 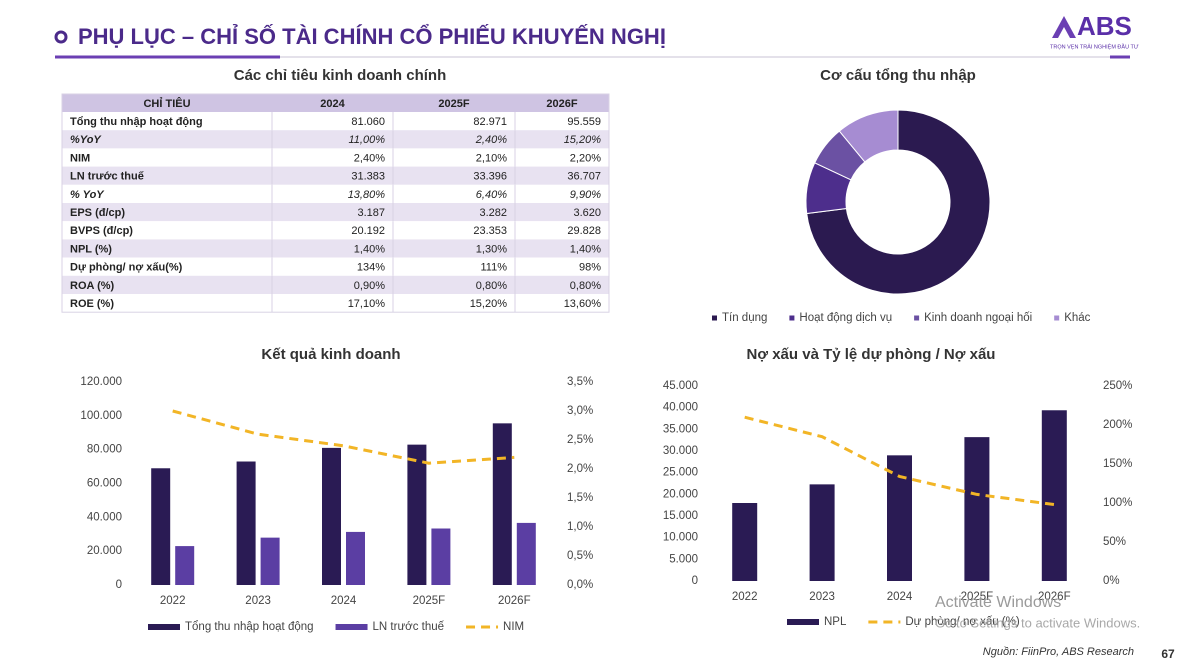 What do you see at coordinates (680, 386) in the screenshot?
I see `y-tick-label: 45.000` at bounding box center [680, 386].